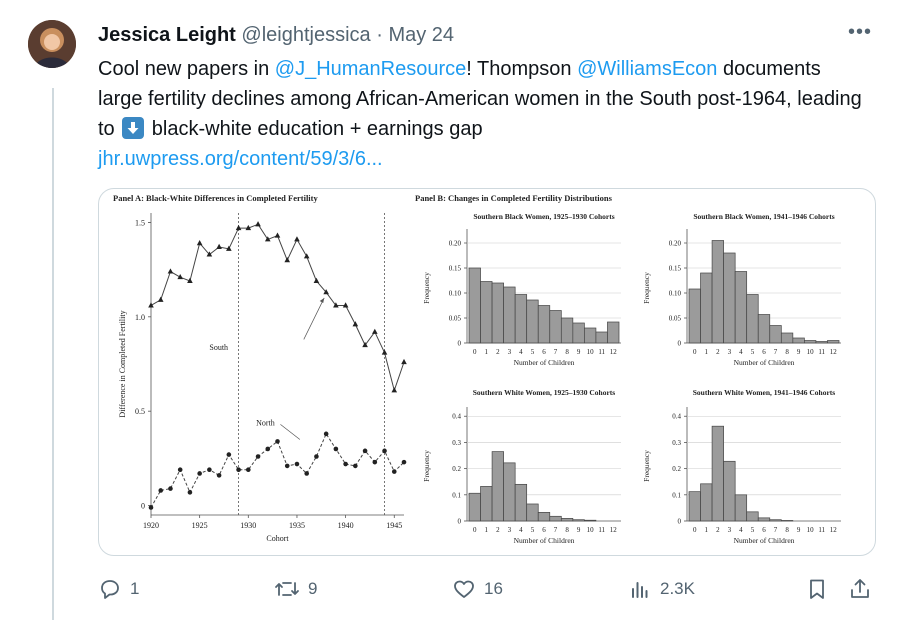  I want to click on like-count: 16, so click(493, 588).